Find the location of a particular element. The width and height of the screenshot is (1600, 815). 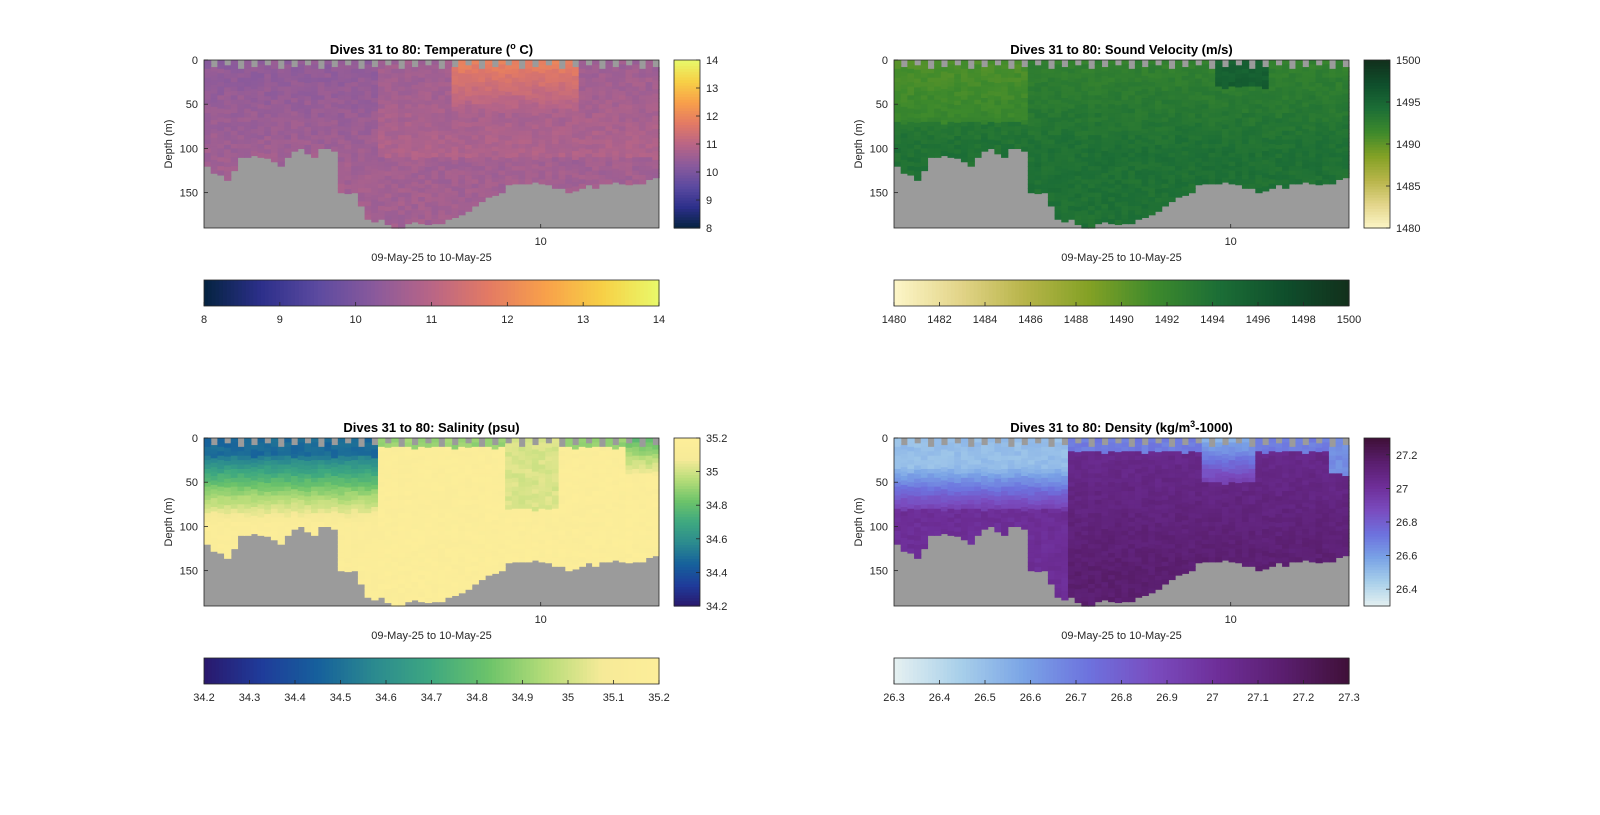

sound_velocity-bottom-colorbar-label: 1494 is located at coordinates (1212, 320).